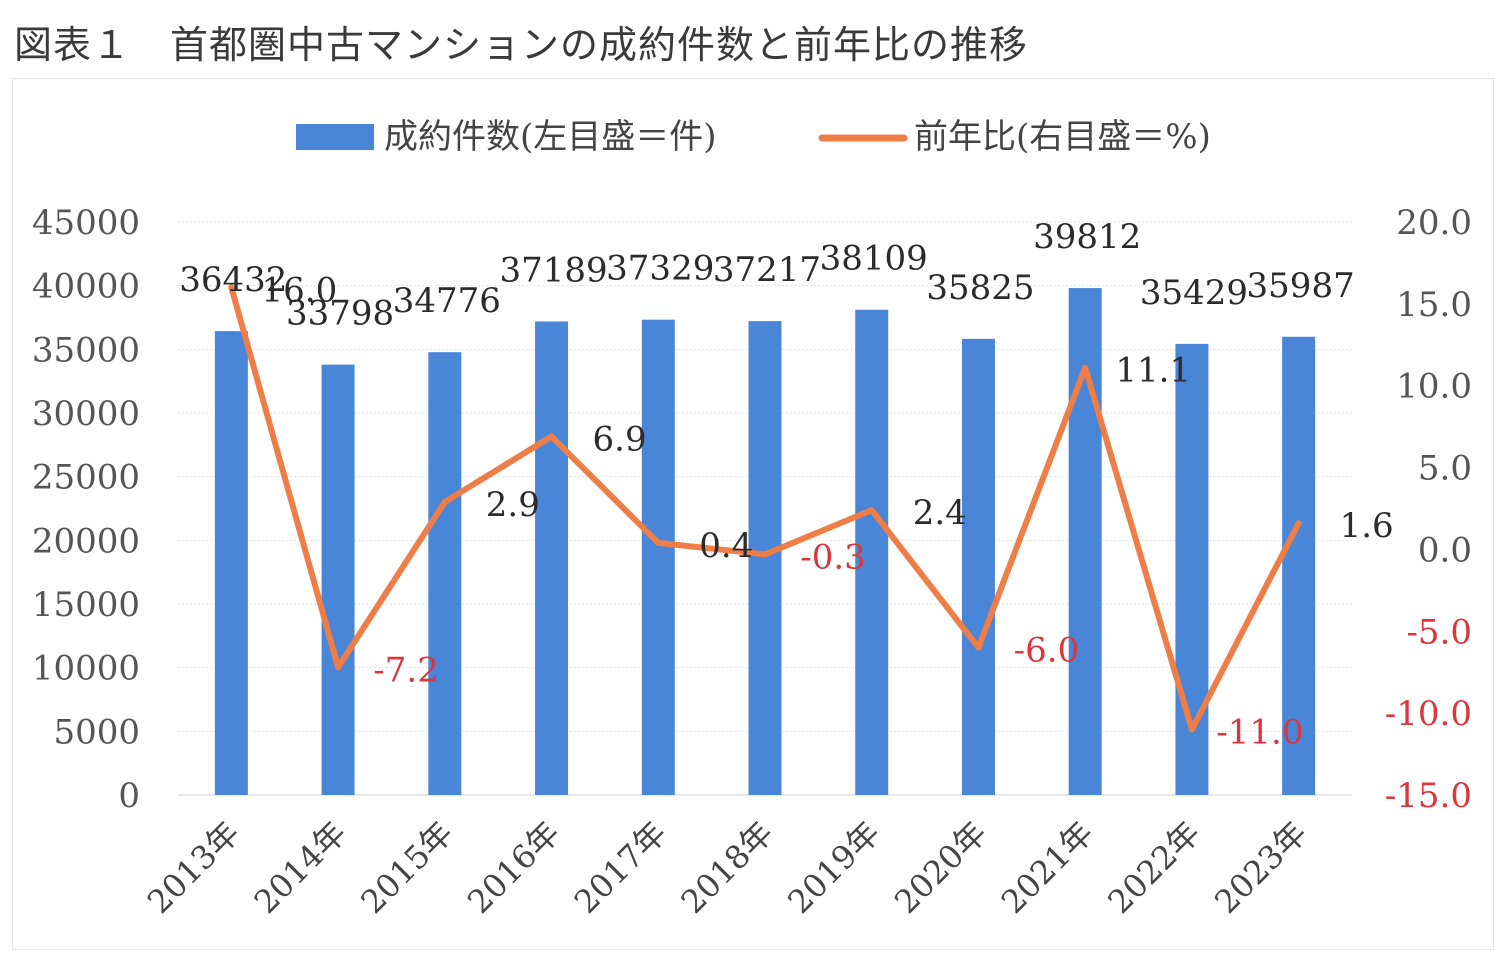  I want to click on left-tick-label: 30000, so click(86, 414).